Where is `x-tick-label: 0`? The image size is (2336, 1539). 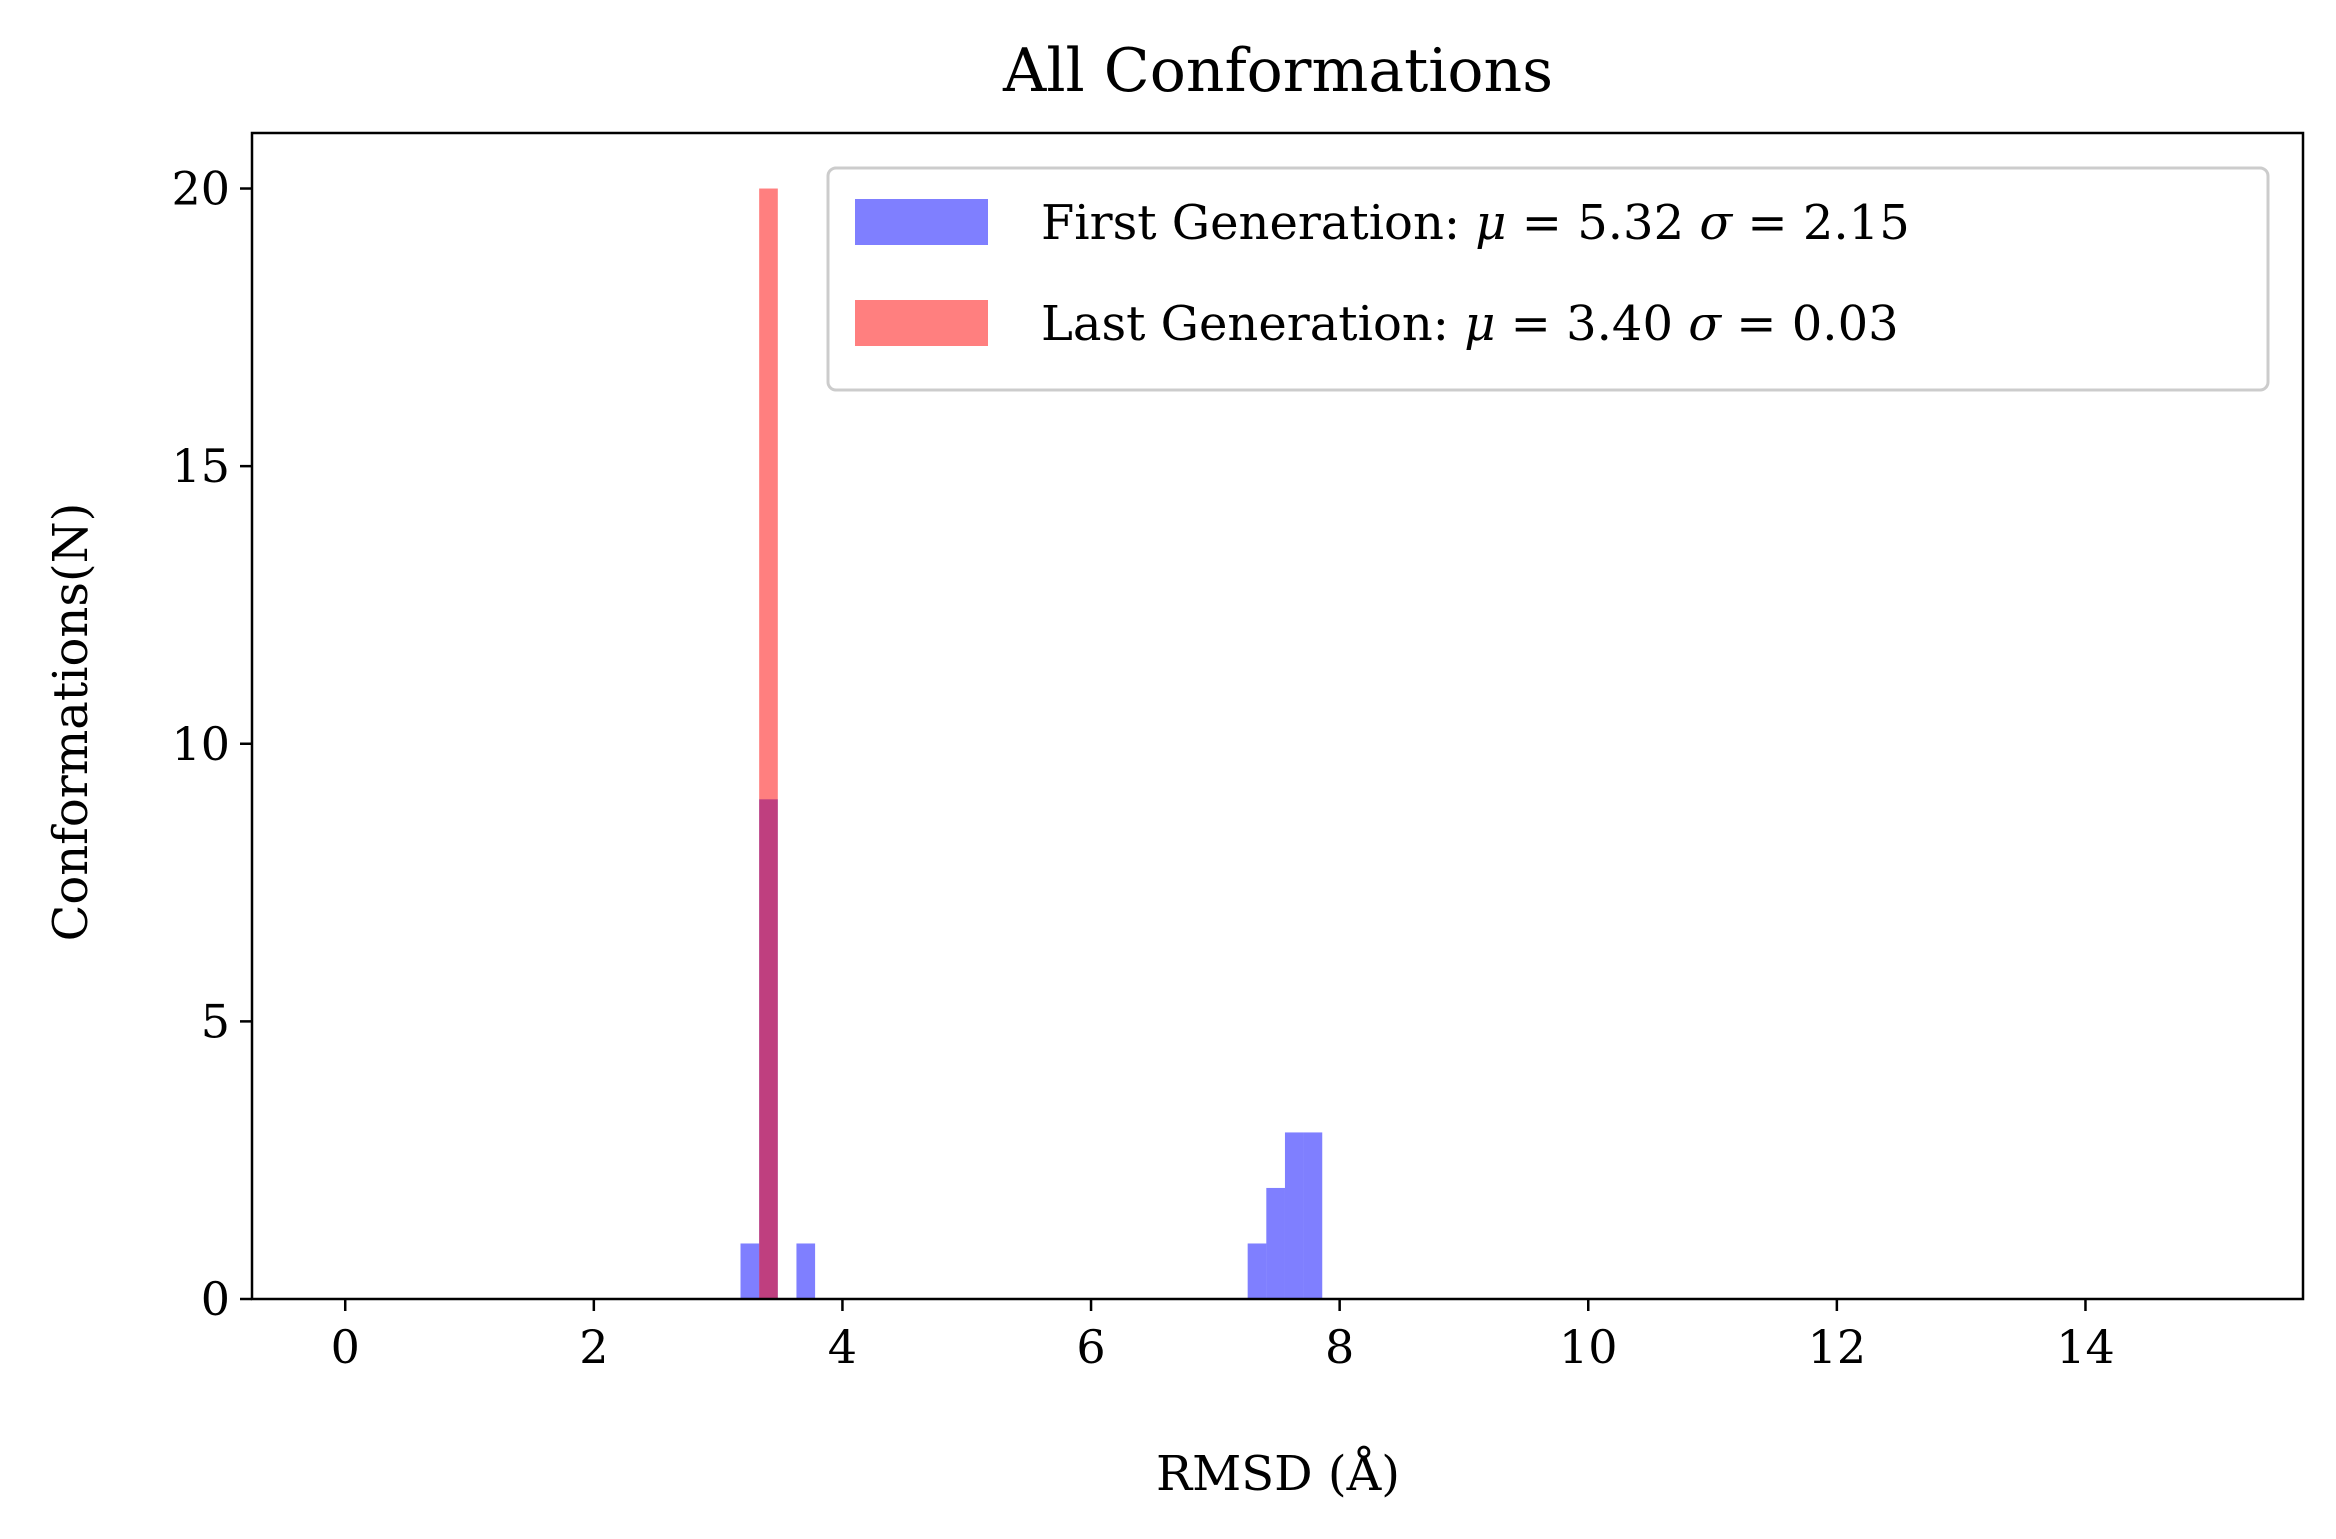 x-tick-label: 0 is located at coordinates (345, 1347).